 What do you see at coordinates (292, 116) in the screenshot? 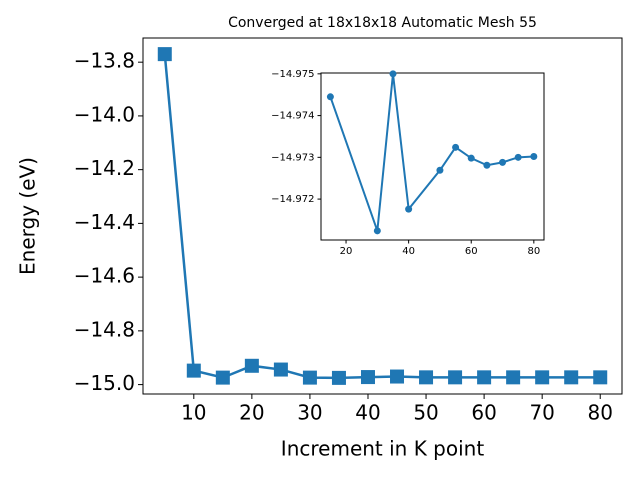
I see `y-tick-label: −14.974` at bounding box center [292, 116].